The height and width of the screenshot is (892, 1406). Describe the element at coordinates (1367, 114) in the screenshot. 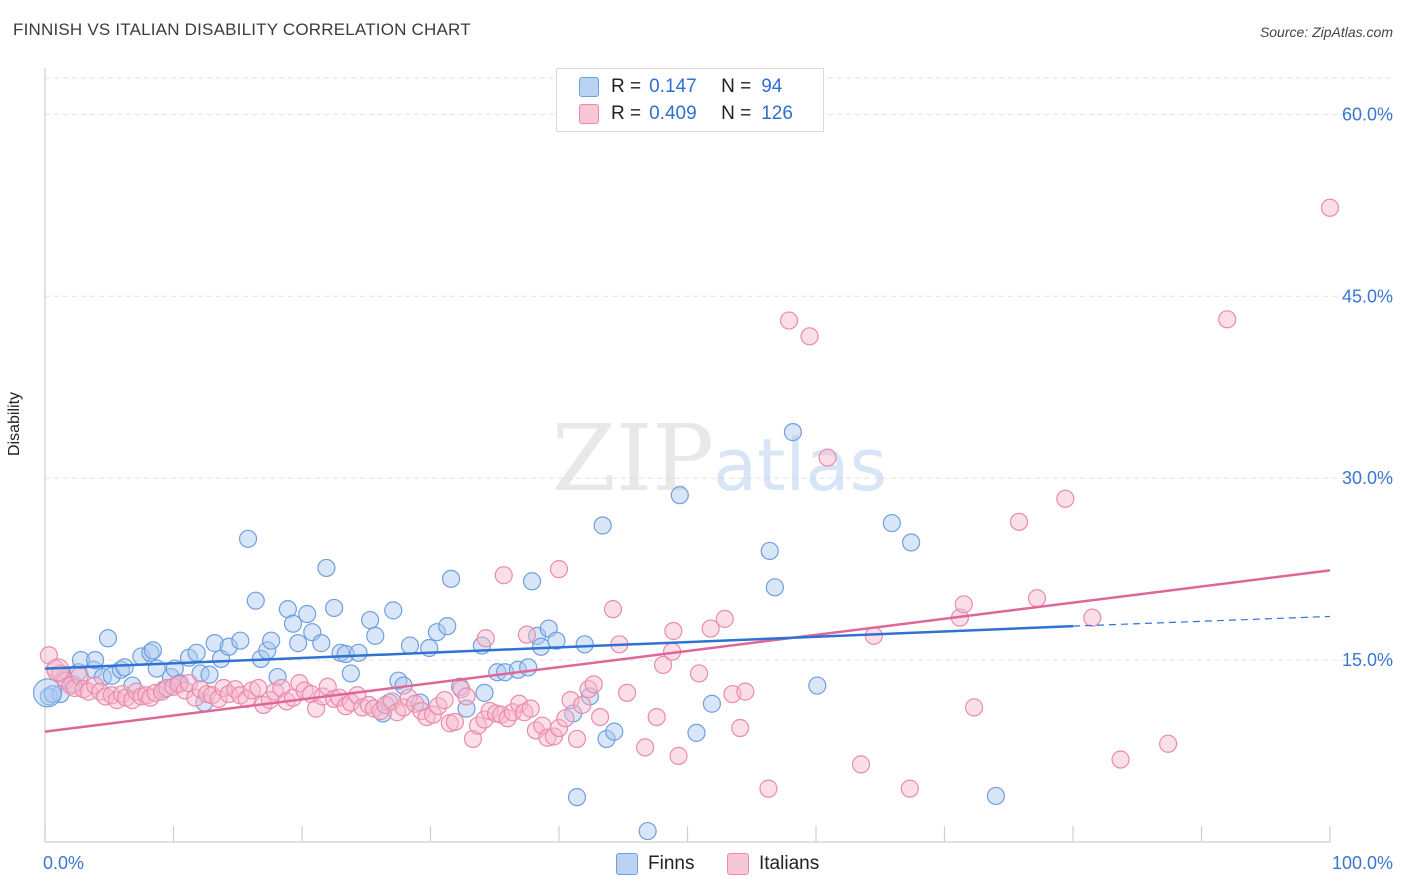

I see `y-tick-label: 60.0%` at that location.